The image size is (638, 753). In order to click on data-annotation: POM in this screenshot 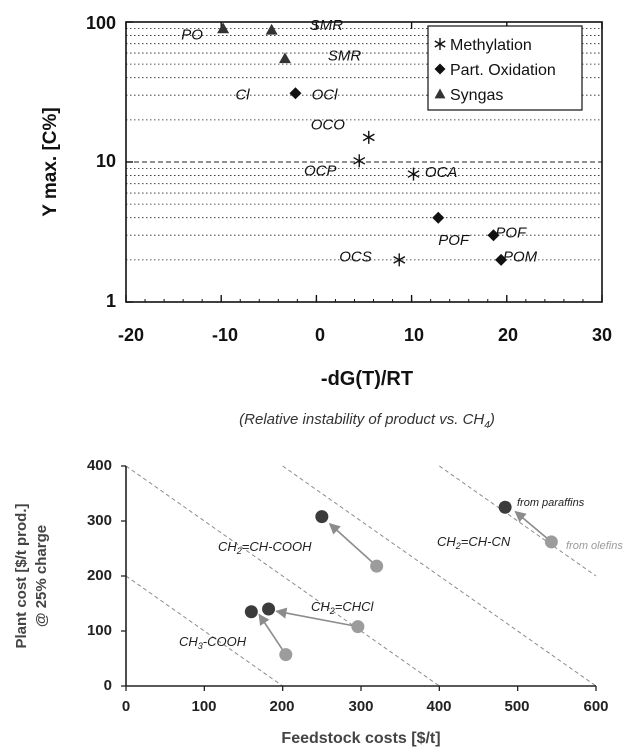, I will do `click(520, 256)`.